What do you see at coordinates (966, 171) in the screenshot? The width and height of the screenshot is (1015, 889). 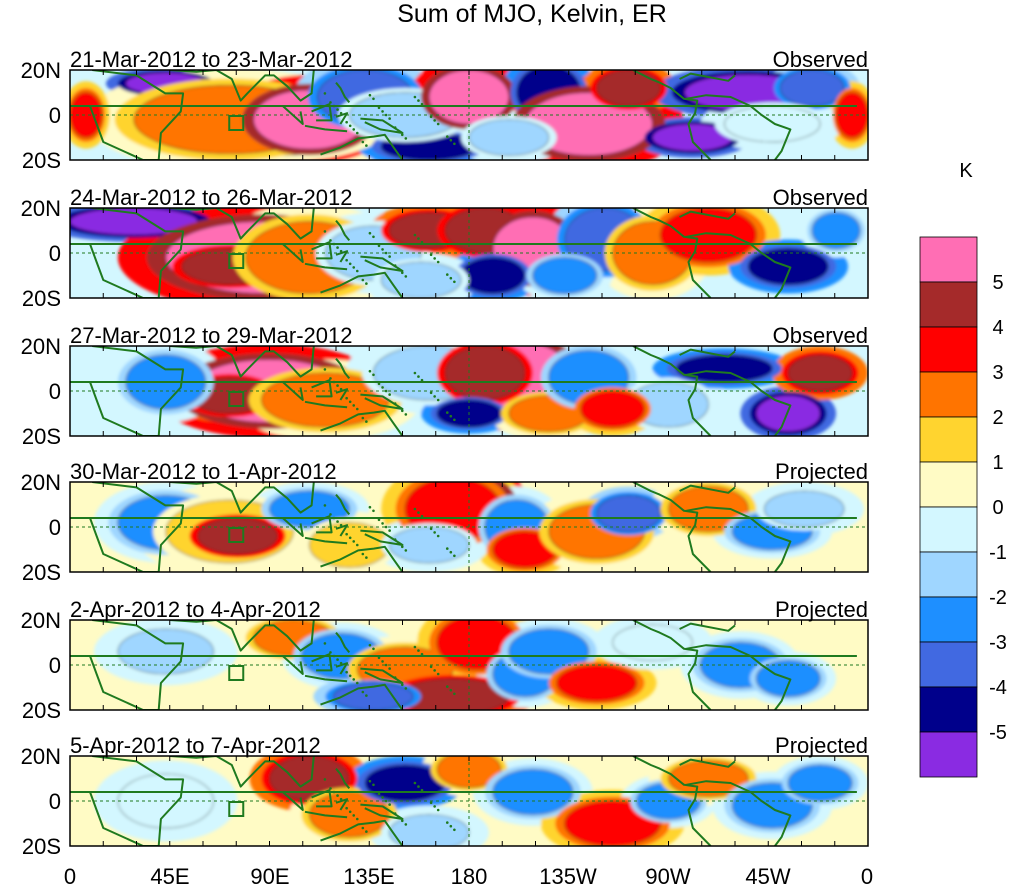 I see `colorbar-unit: K` at bounding box center [966, 171].